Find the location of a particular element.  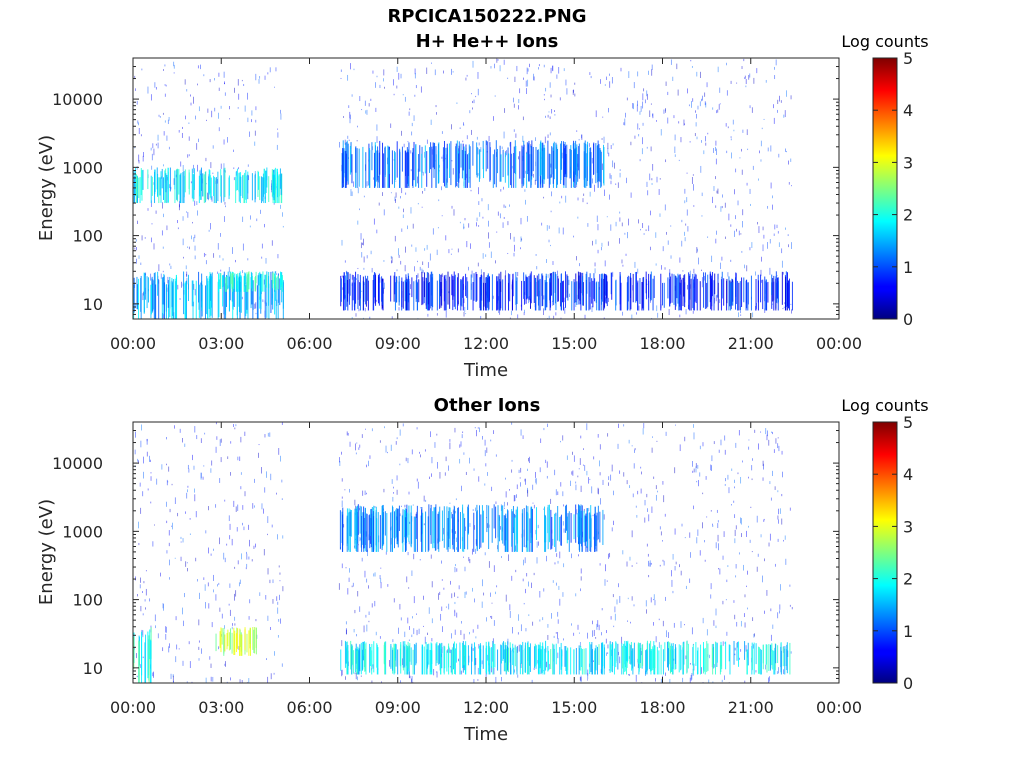

x-tick-label: 21:00 is located at coordinates (751, 707).